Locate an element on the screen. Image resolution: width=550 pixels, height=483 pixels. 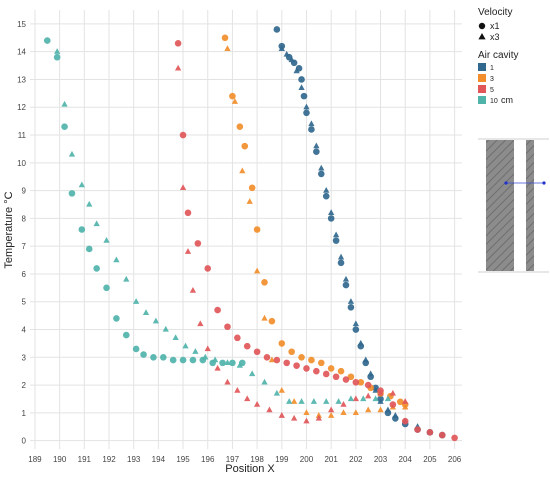
y-tick-label: 11 is located at coordinates (22, 135).